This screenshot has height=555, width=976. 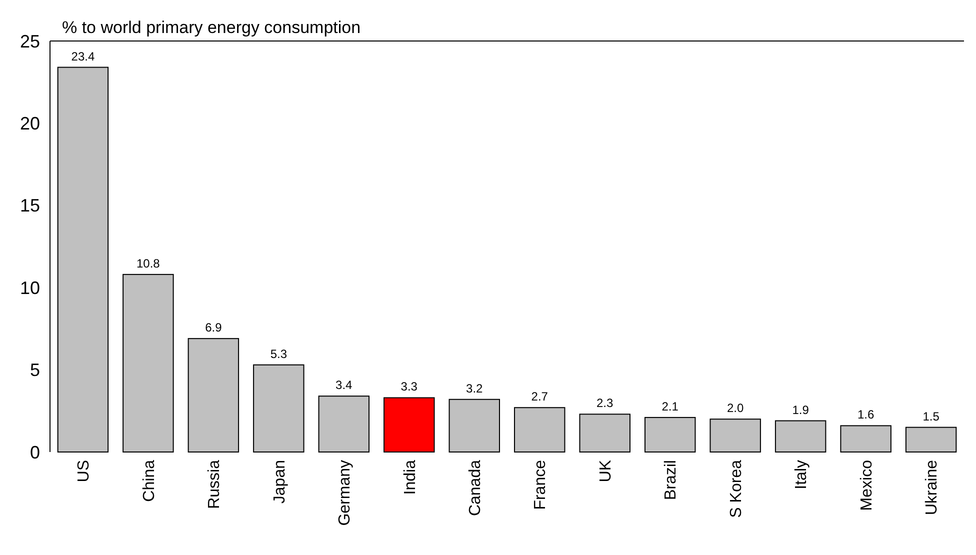 What do you see at coordinates (279, 482) in the screenshot?
I see `x-tick-label: Japan` at bounding box center [279, 482].